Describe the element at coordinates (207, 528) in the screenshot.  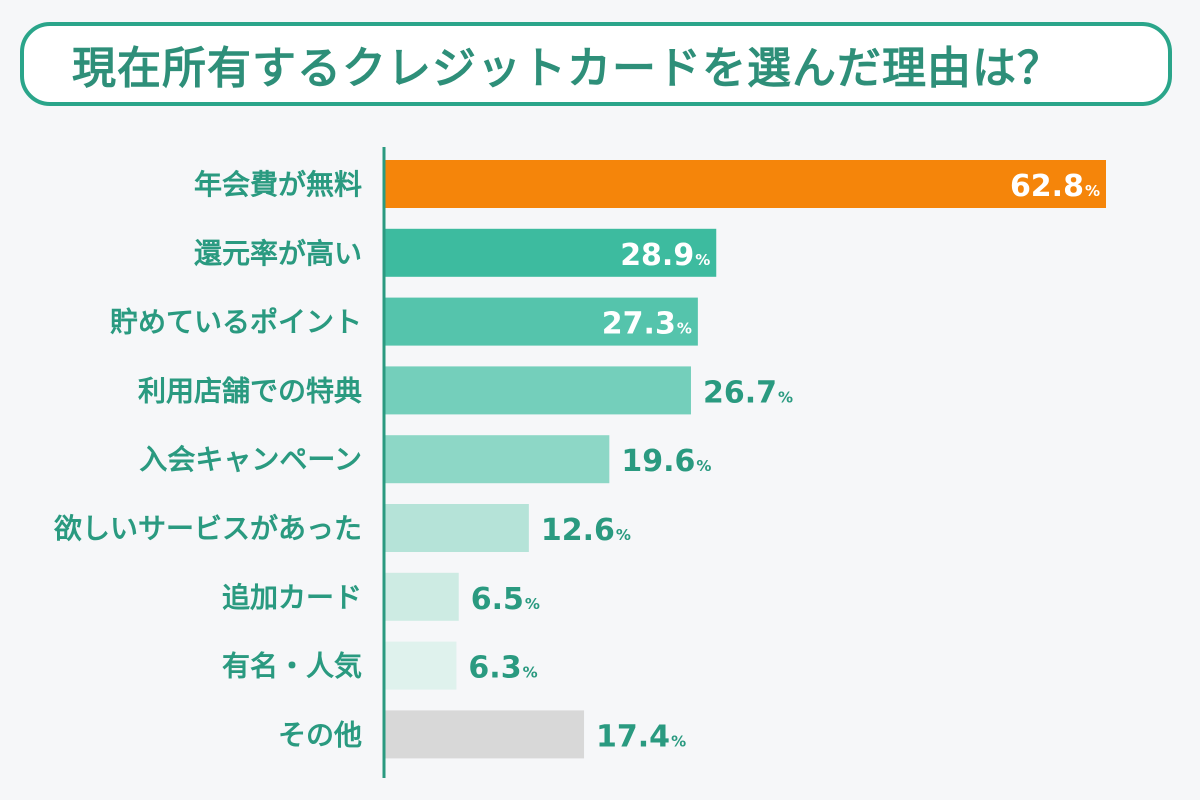
I see `category-label: 欲しいサービスがあった` at that location.